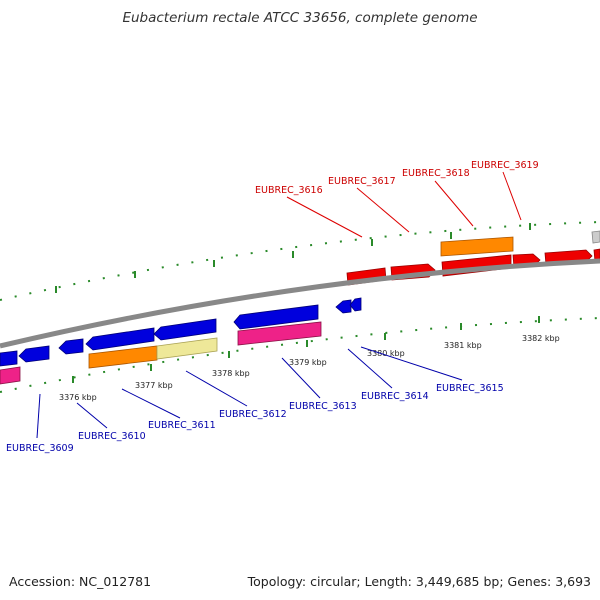  What do you see at coordinates (289, 190) in the screenshot?
I see `gene-label-forward: EUBREC_3616` at bounding box center [289, 190].